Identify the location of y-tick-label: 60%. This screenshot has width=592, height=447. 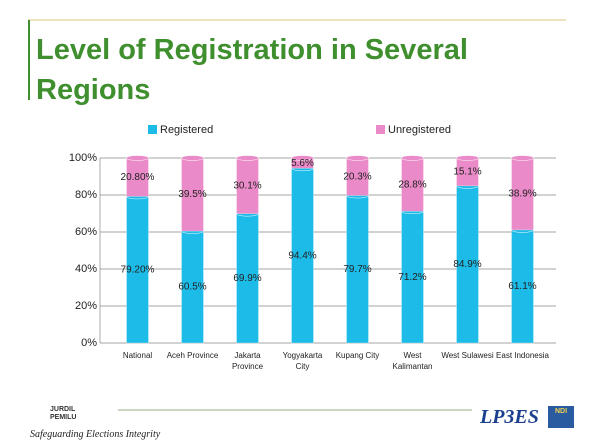
(86, 232).